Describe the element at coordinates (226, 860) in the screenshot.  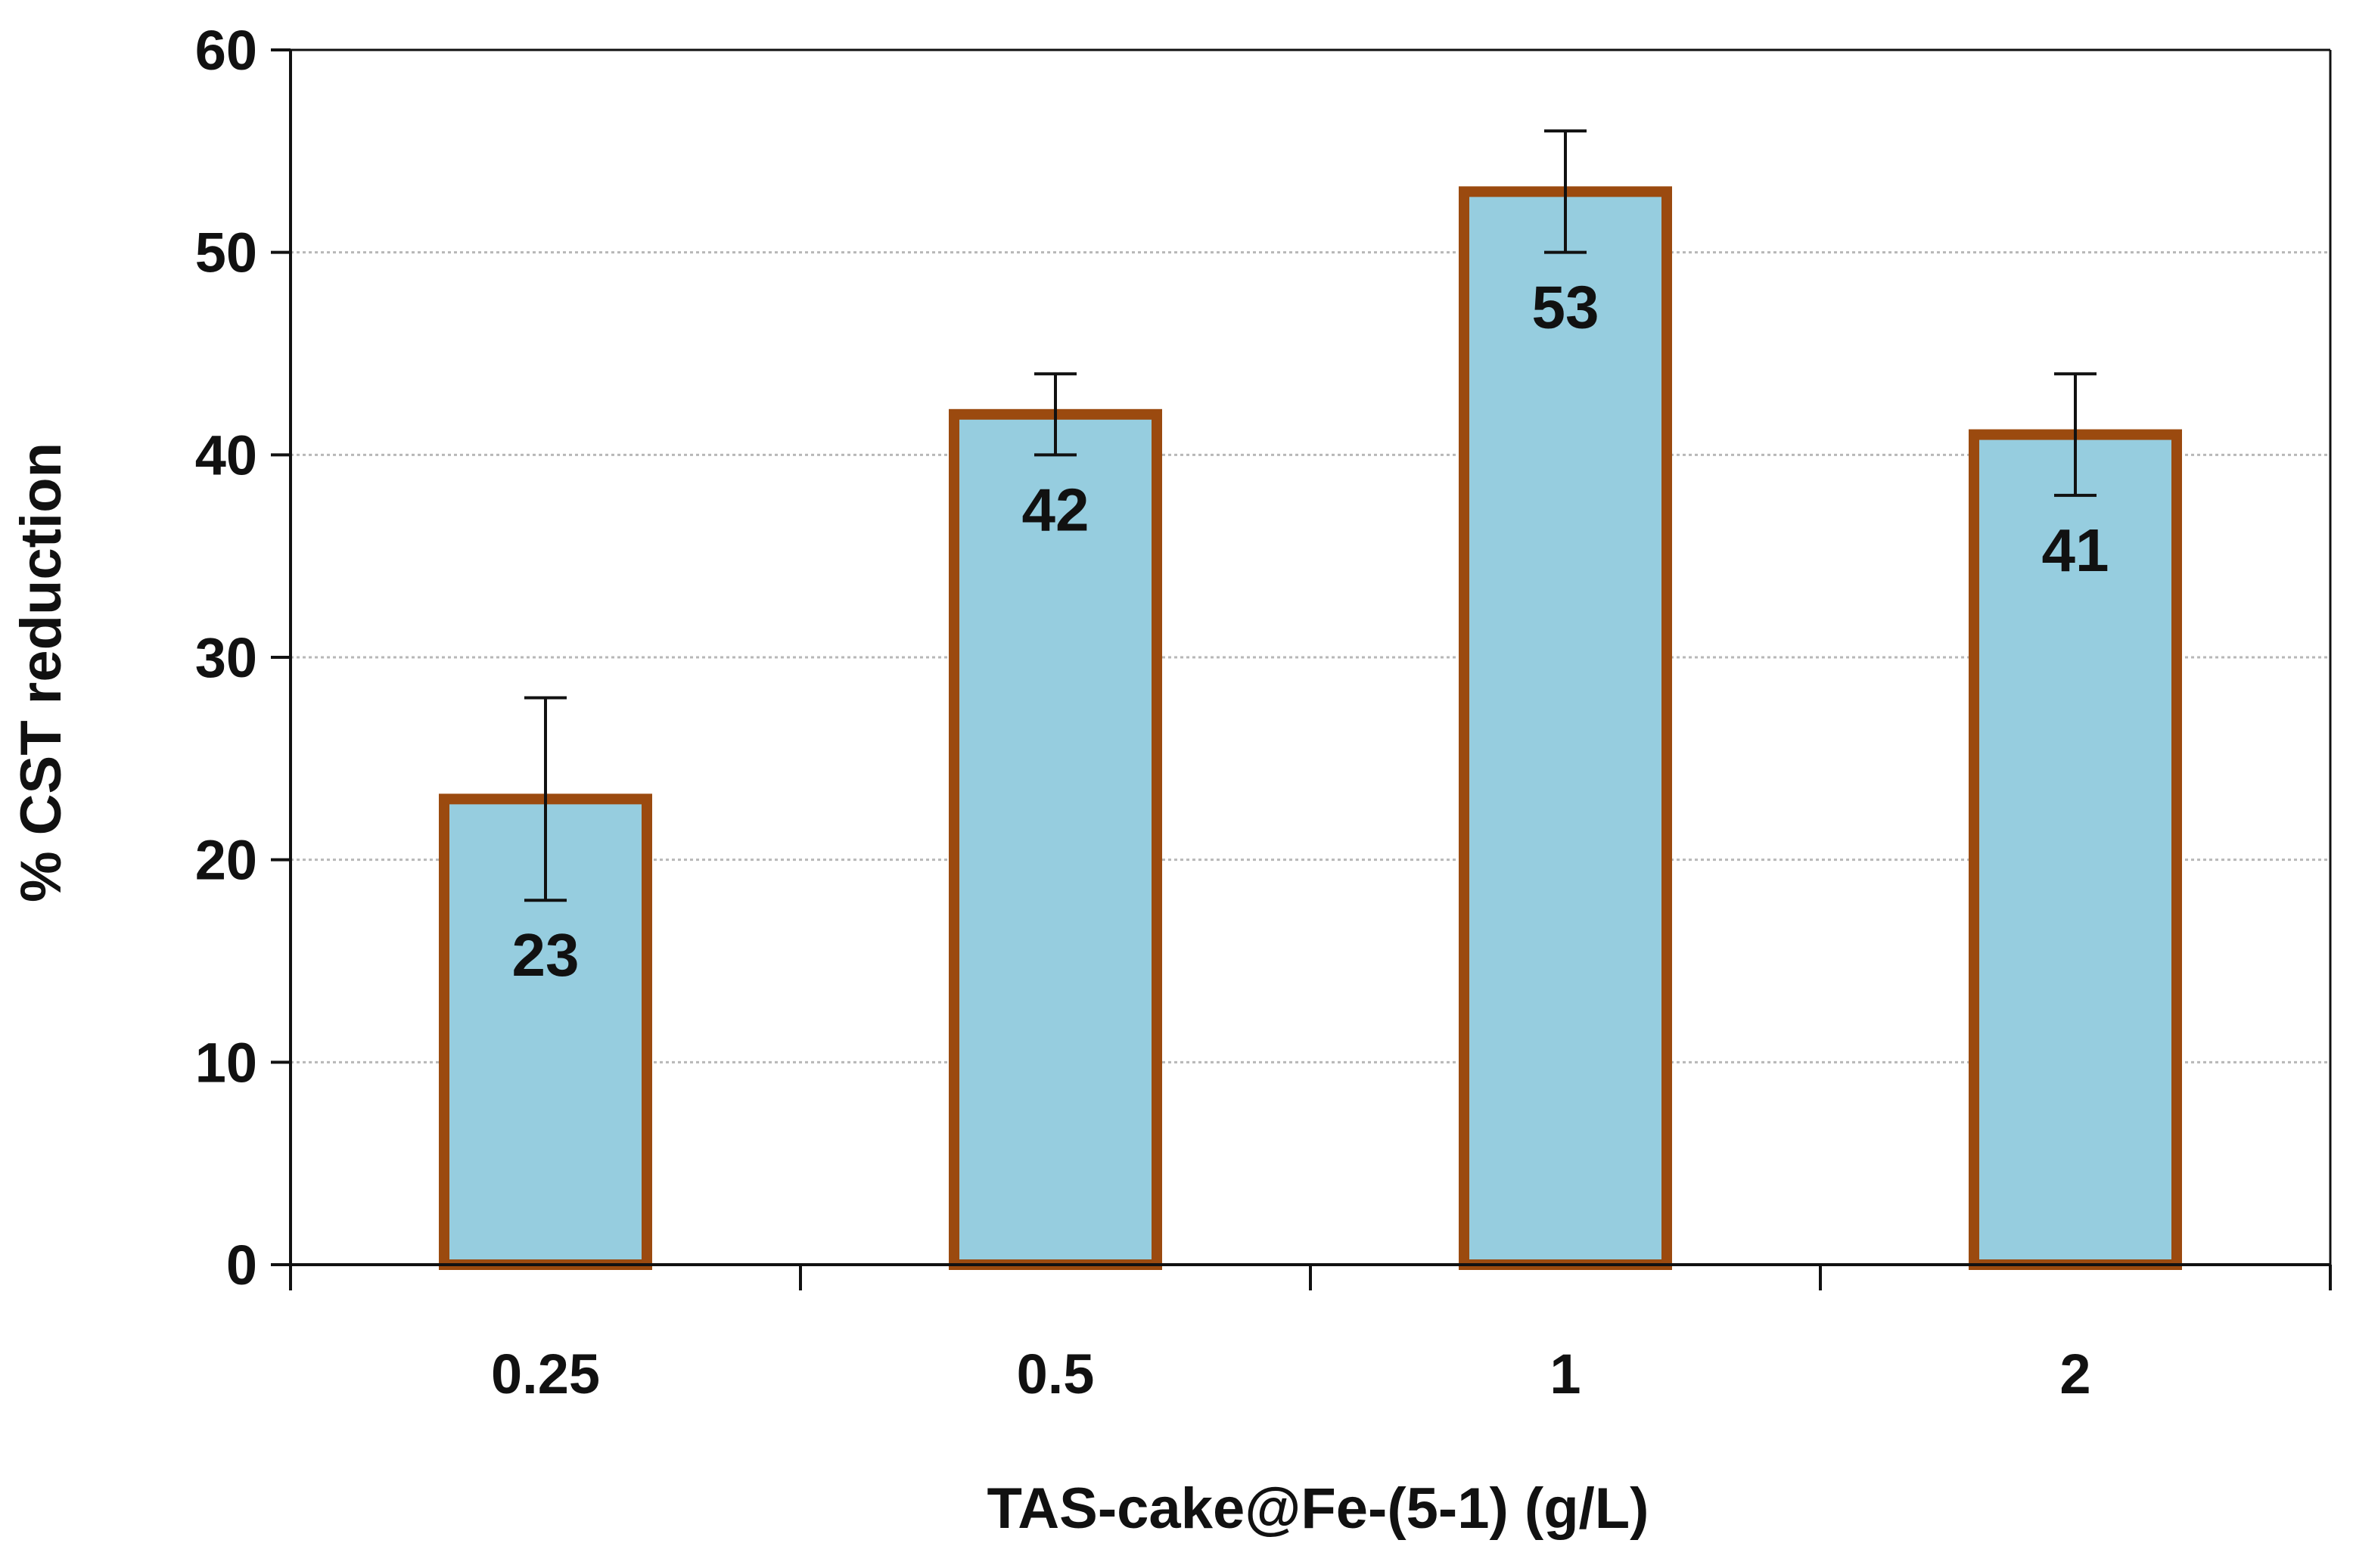
I see `y-tick-label-20: 20` at that location.